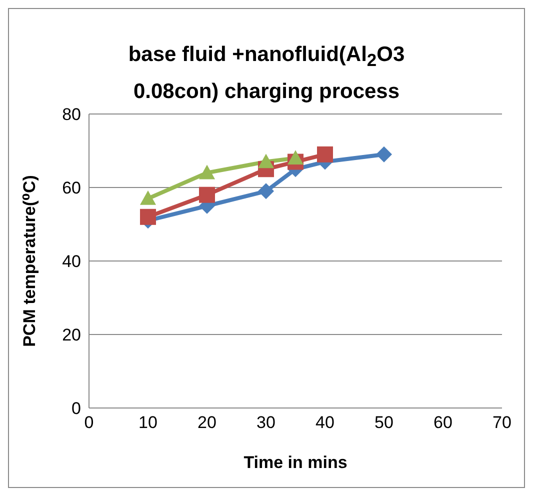  What do you see at coordinates (71, 114) in the screenshot?
I see `y-tick-label: 80` at bounding box center [71, 114].